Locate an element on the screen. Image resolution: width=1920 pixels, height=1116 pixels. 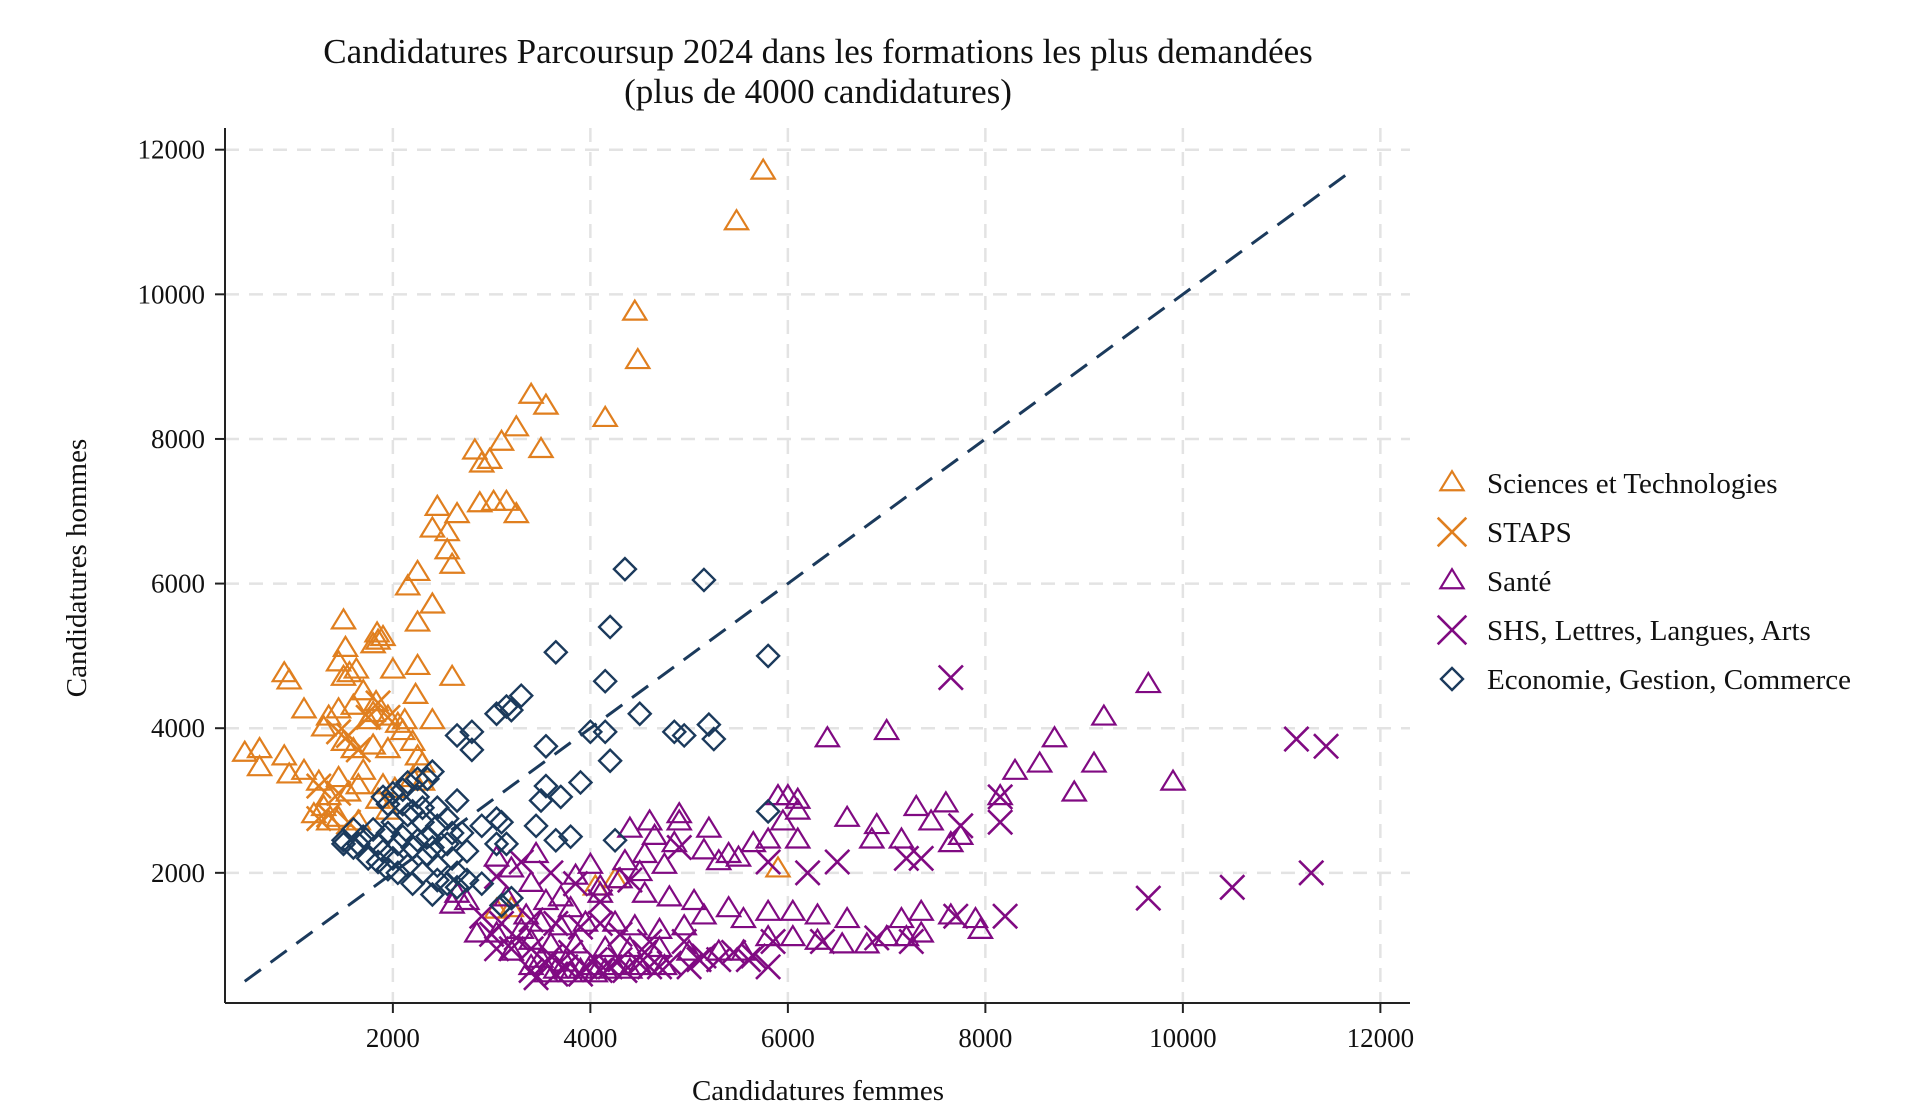
y-tick-label-2: 6000 is located at coordinates (178, 584).